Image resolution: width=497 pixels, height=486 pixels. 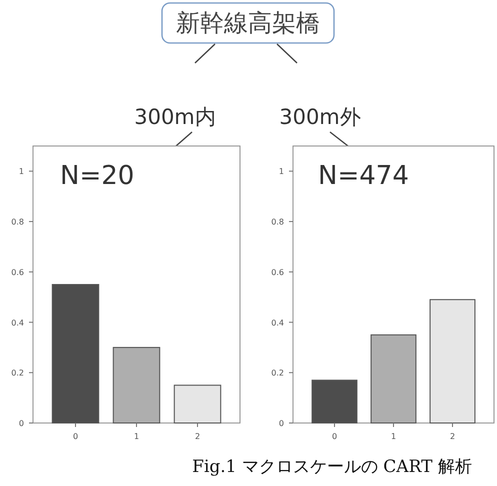 What do you see at coordinates (175, 117) in the screenshot?
I see `chart-title: 300m内` at bounding box center [175, 117].